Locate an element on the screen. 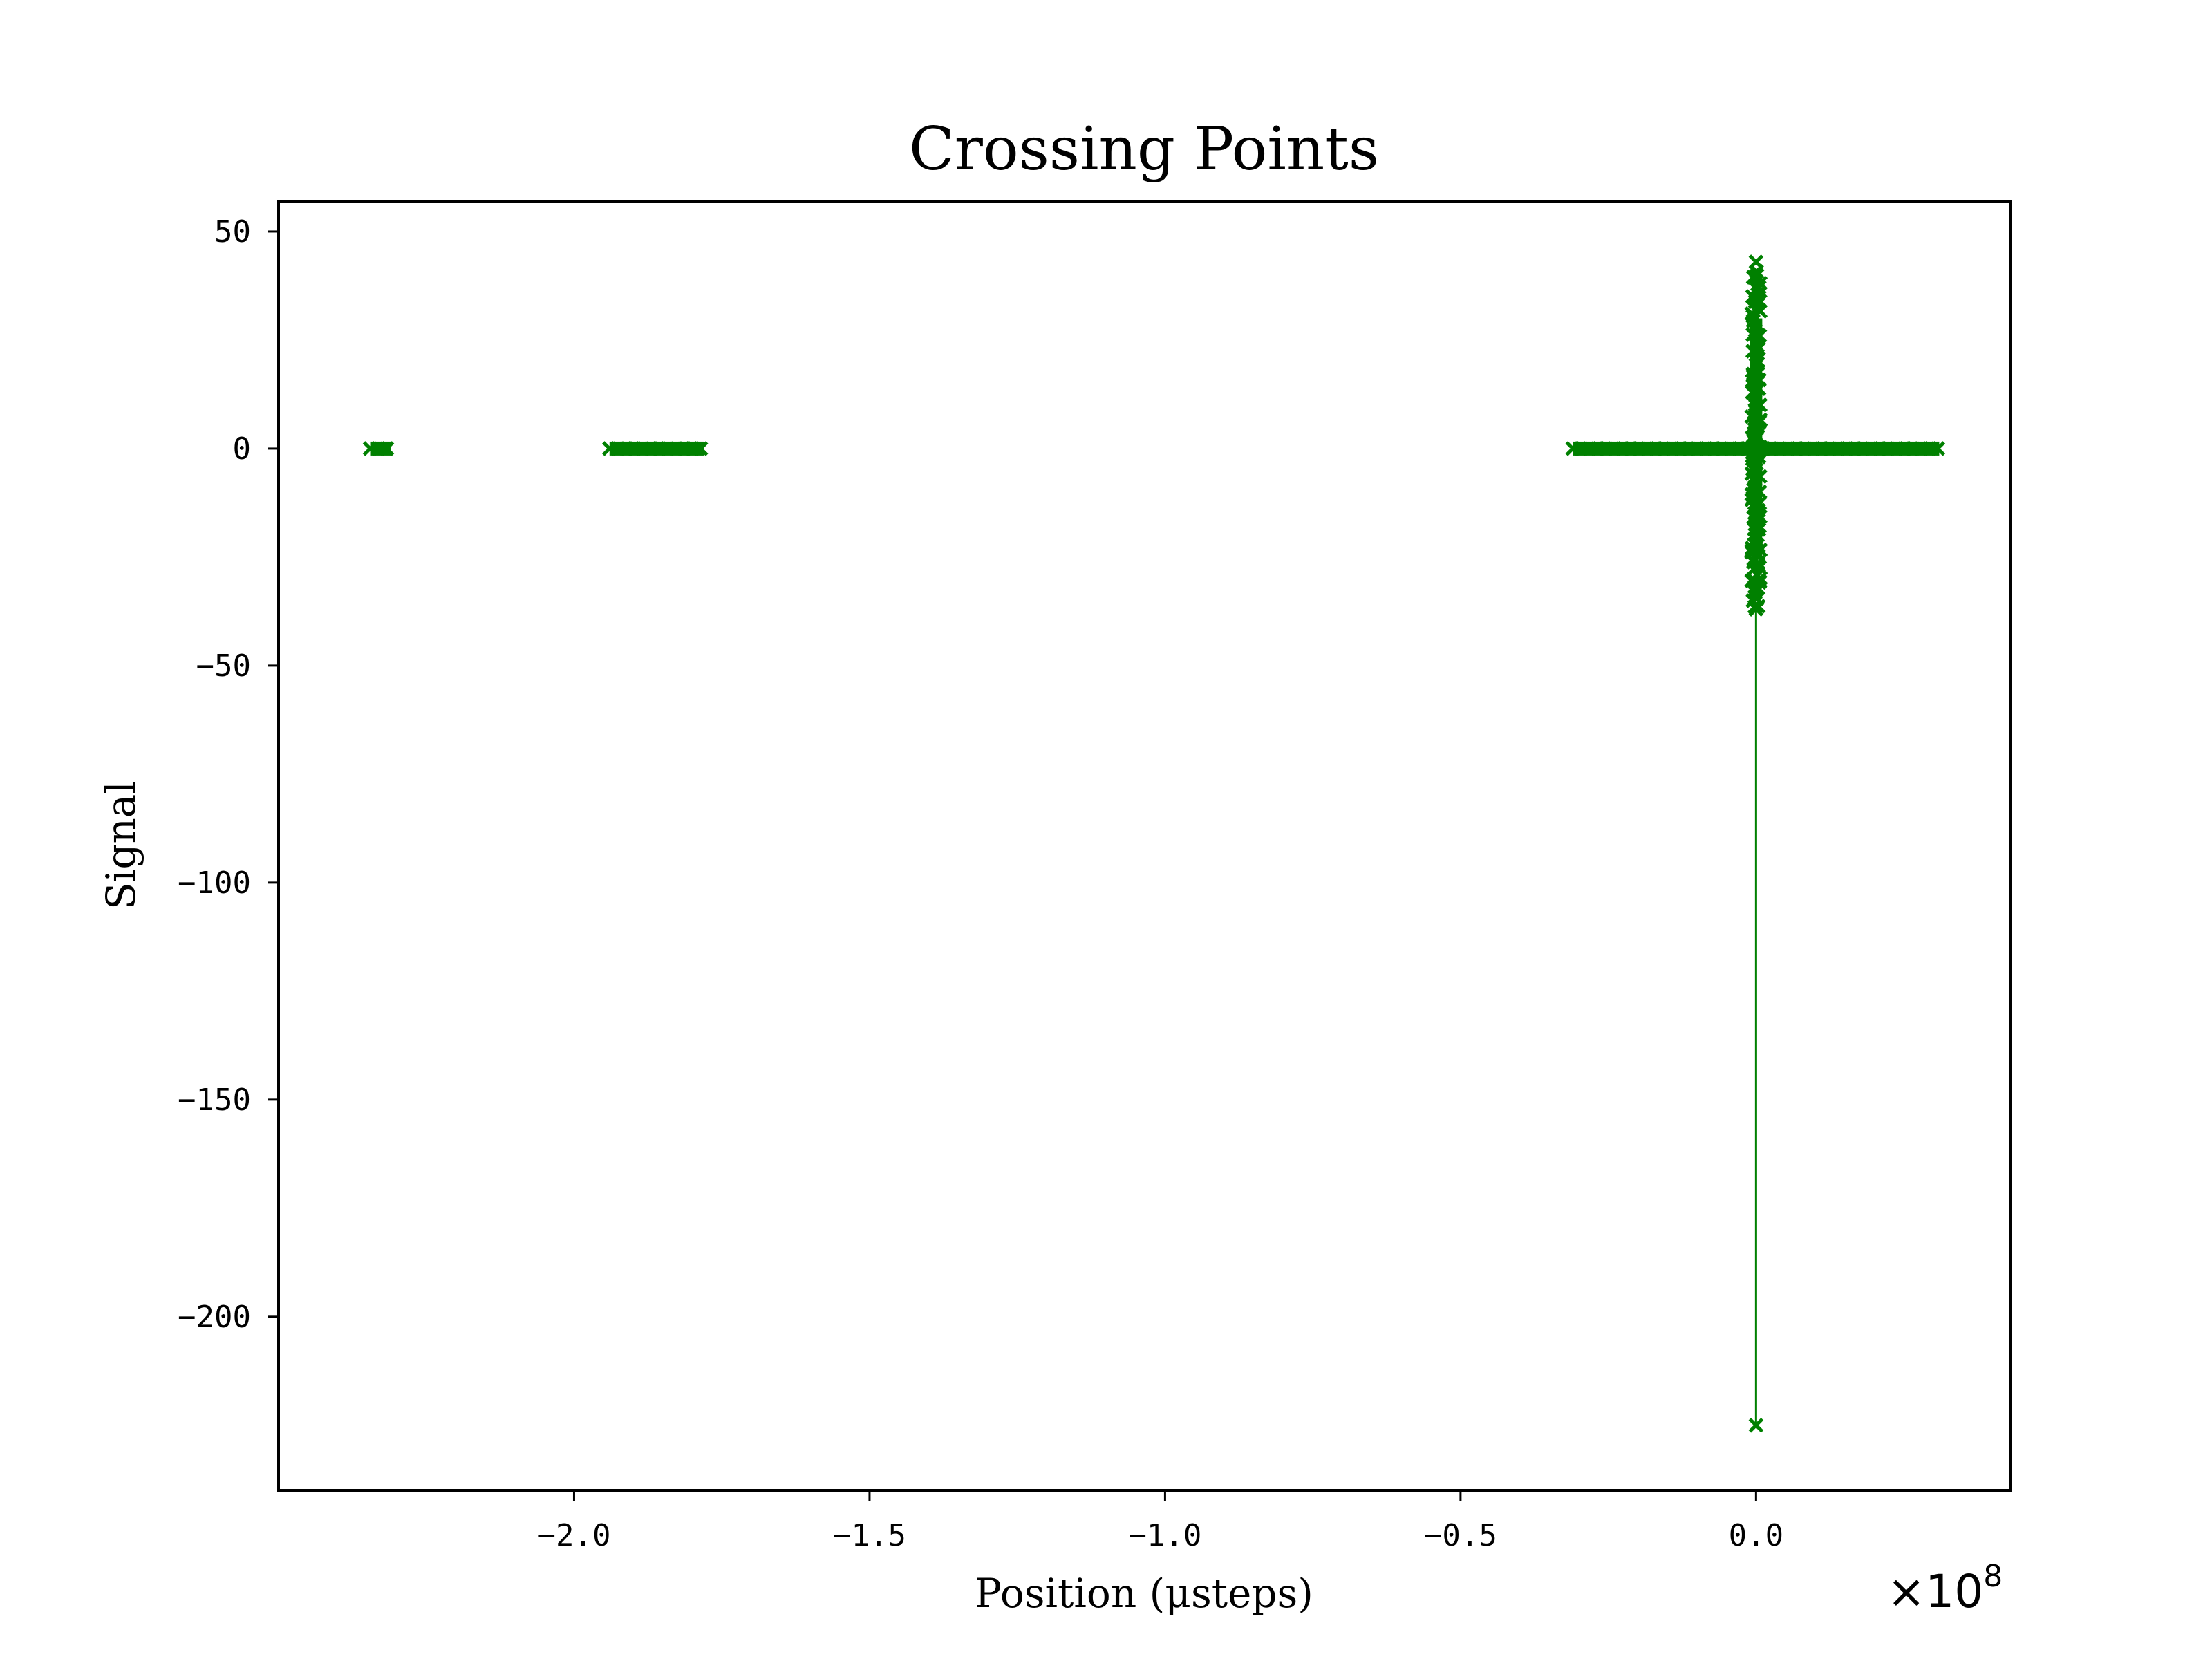 The image size is (2212, 1659). x-tick-label: 0.0 is located at coordinates (1756, 1535).